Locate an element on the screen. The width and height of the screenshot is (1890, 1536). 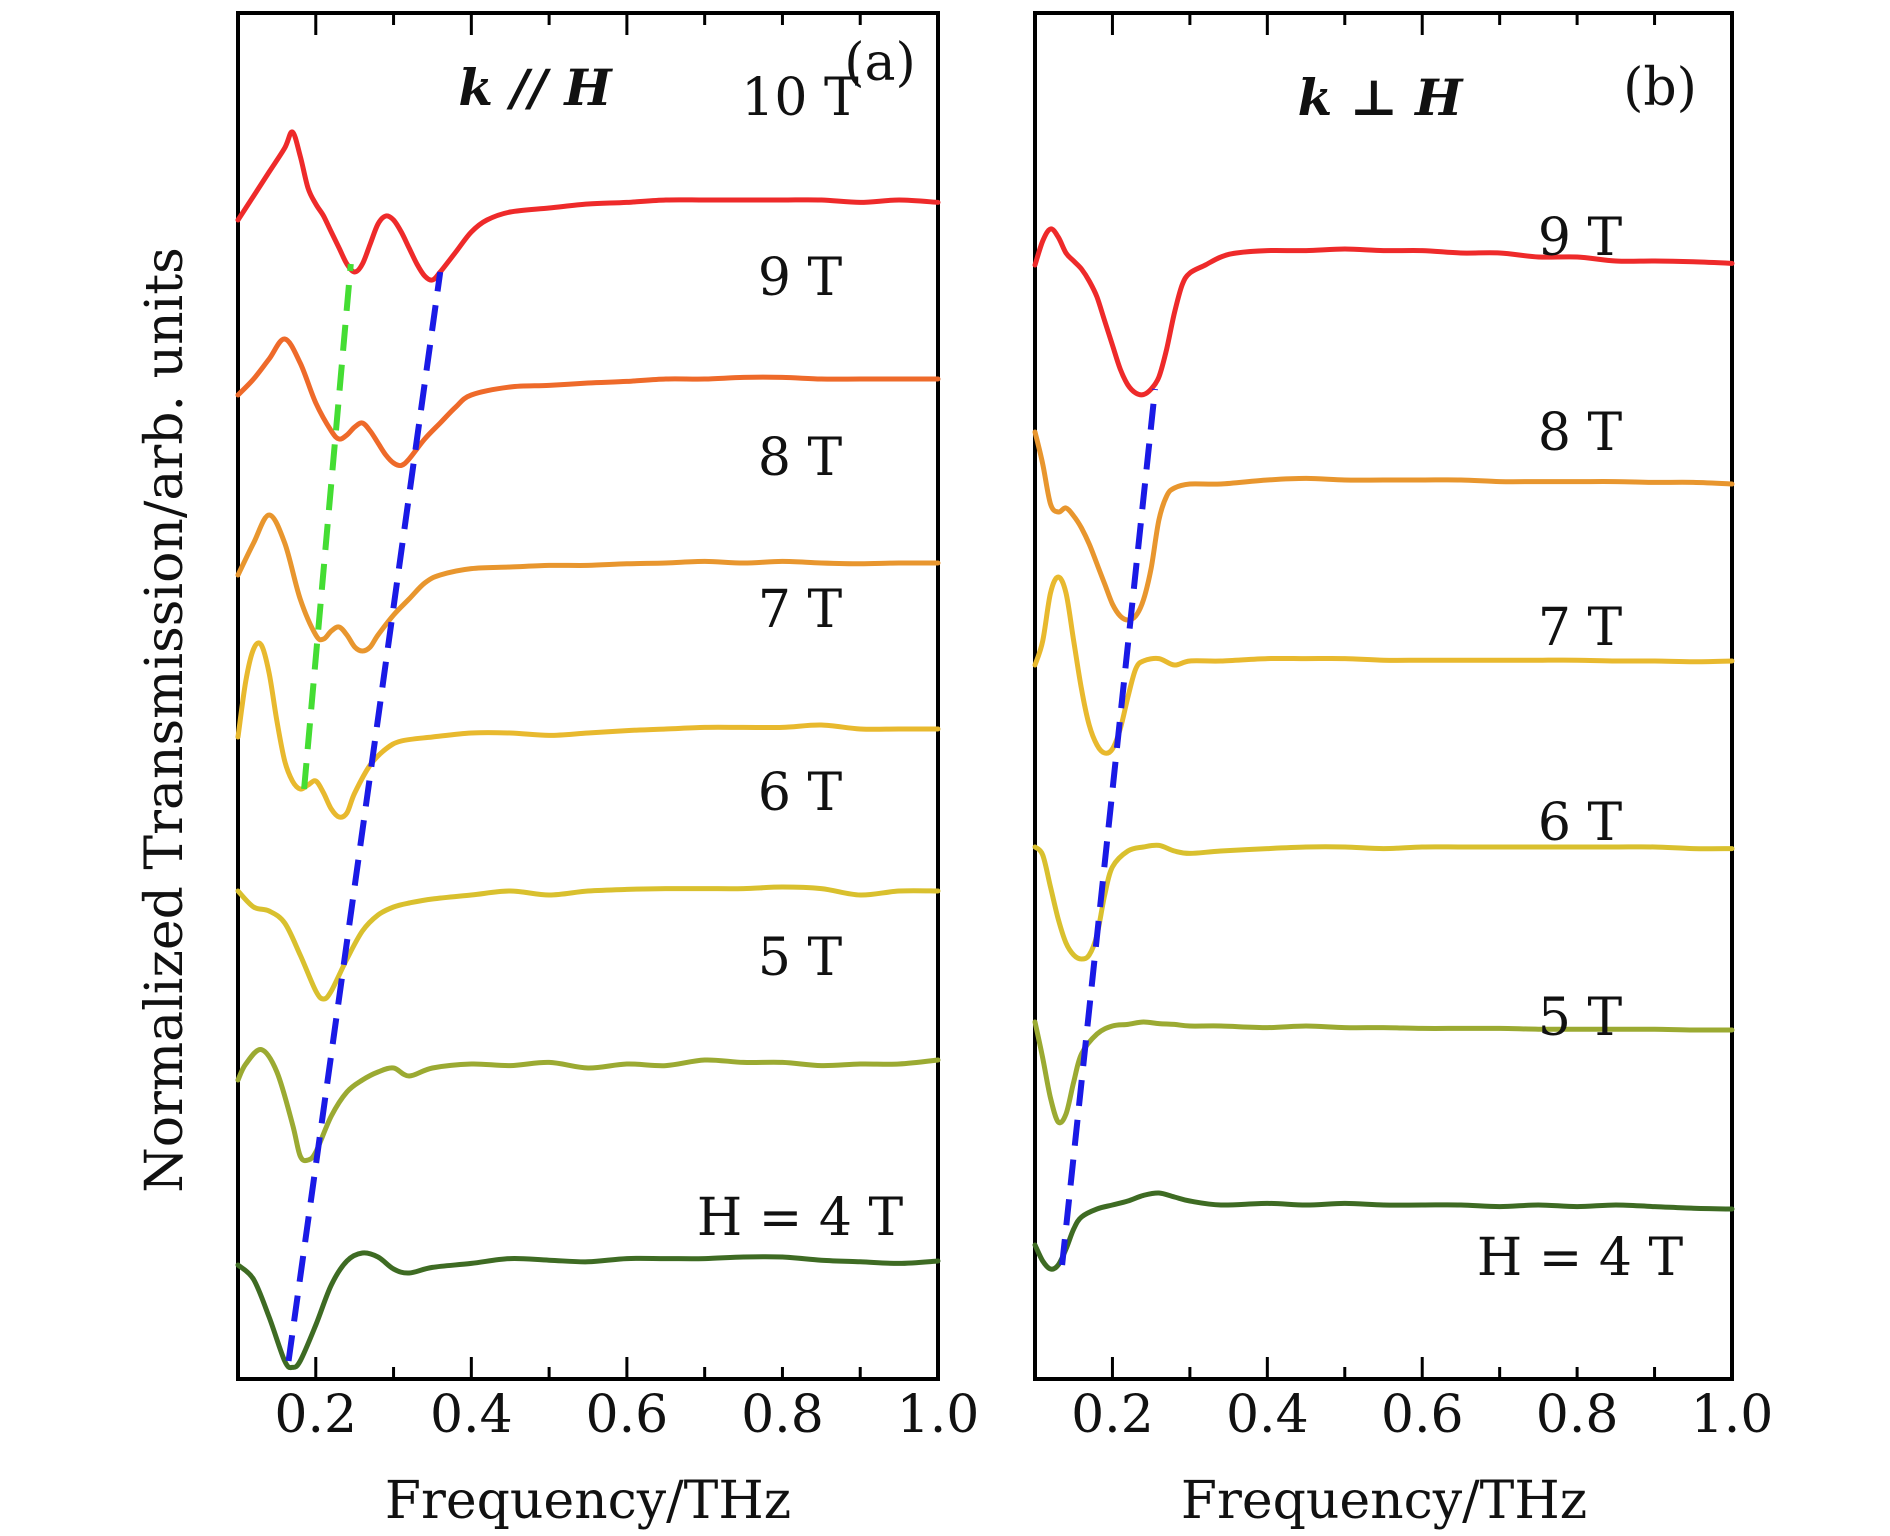
panel-a-label: (a) is located at coordinates (880, 63).